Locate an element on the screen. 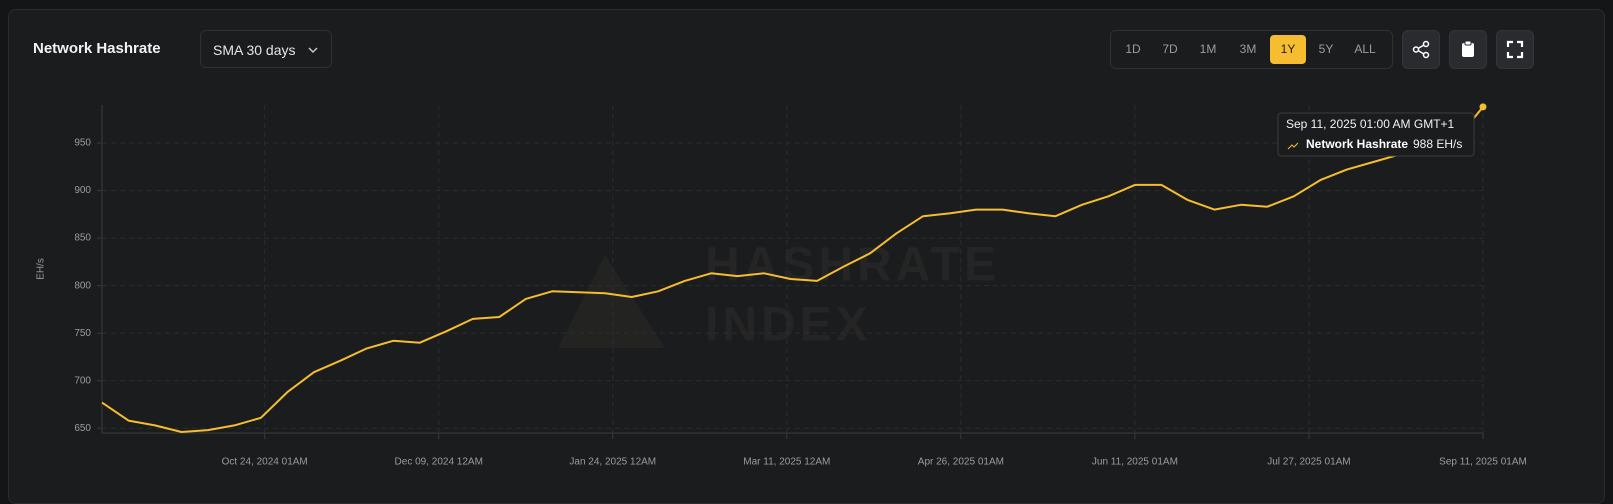  y-tick-label: 850 is located at coordinates (82, 238).